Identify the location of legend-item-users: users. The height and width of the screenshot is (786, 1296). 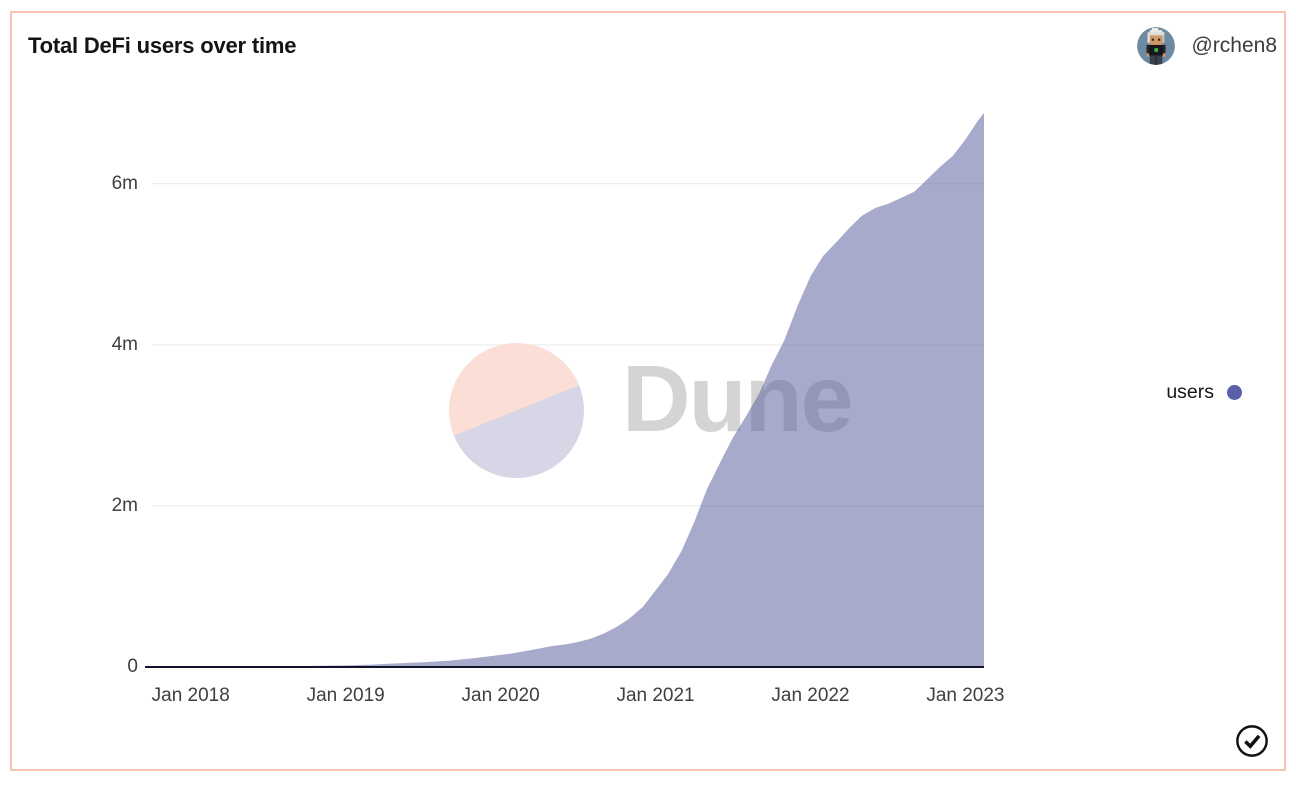
(1204, 392).